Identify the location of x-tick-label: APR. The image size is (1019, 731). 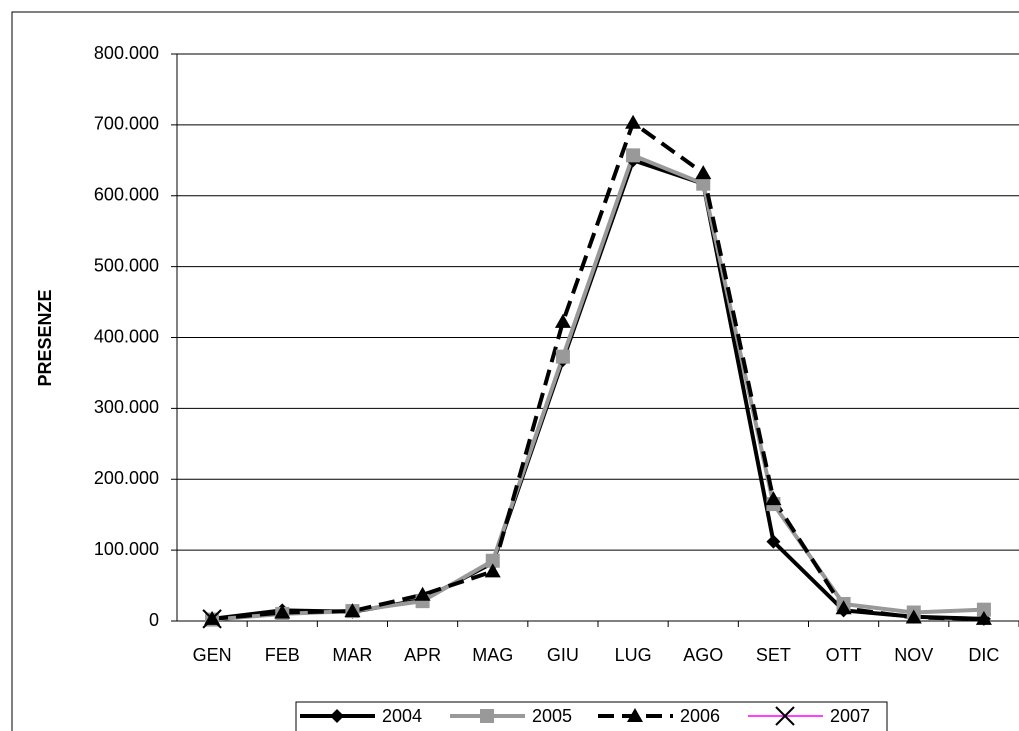
(422, 655).